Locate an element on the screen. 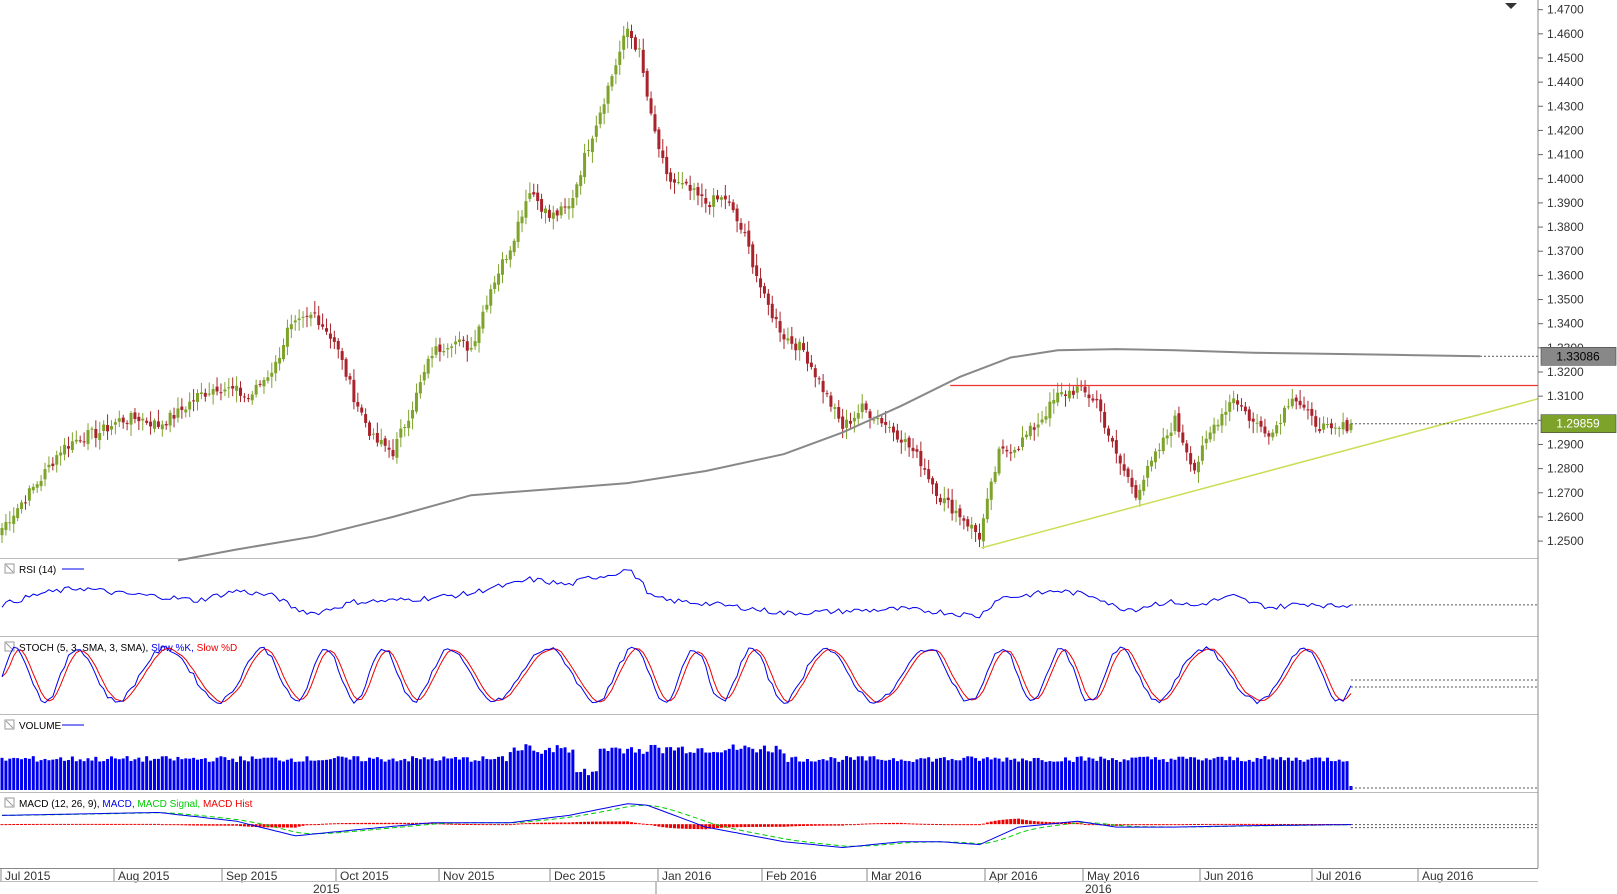 Image resolution: width=1617 pixels, height=894 pixels. macd-panel-toggle-icon is located at coordinates (9, 802).